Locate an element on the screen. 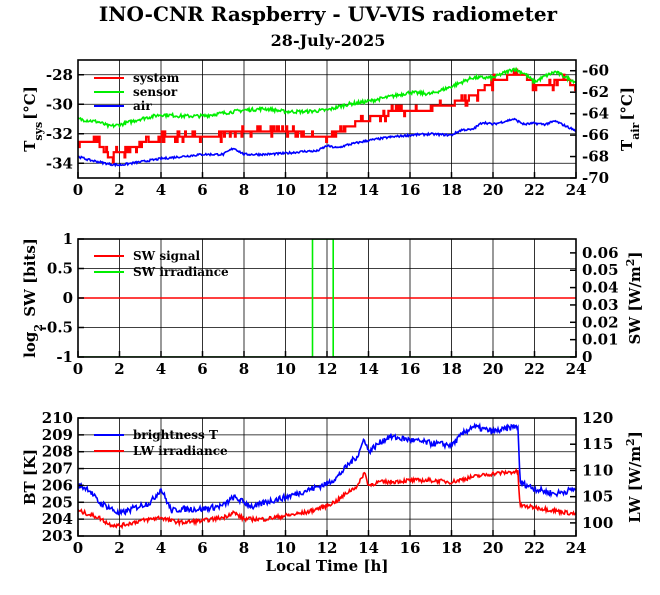 The height and width of the screenshot is (595, 660). y-tick-label-left: 209 is located at coordinates (57, 435).